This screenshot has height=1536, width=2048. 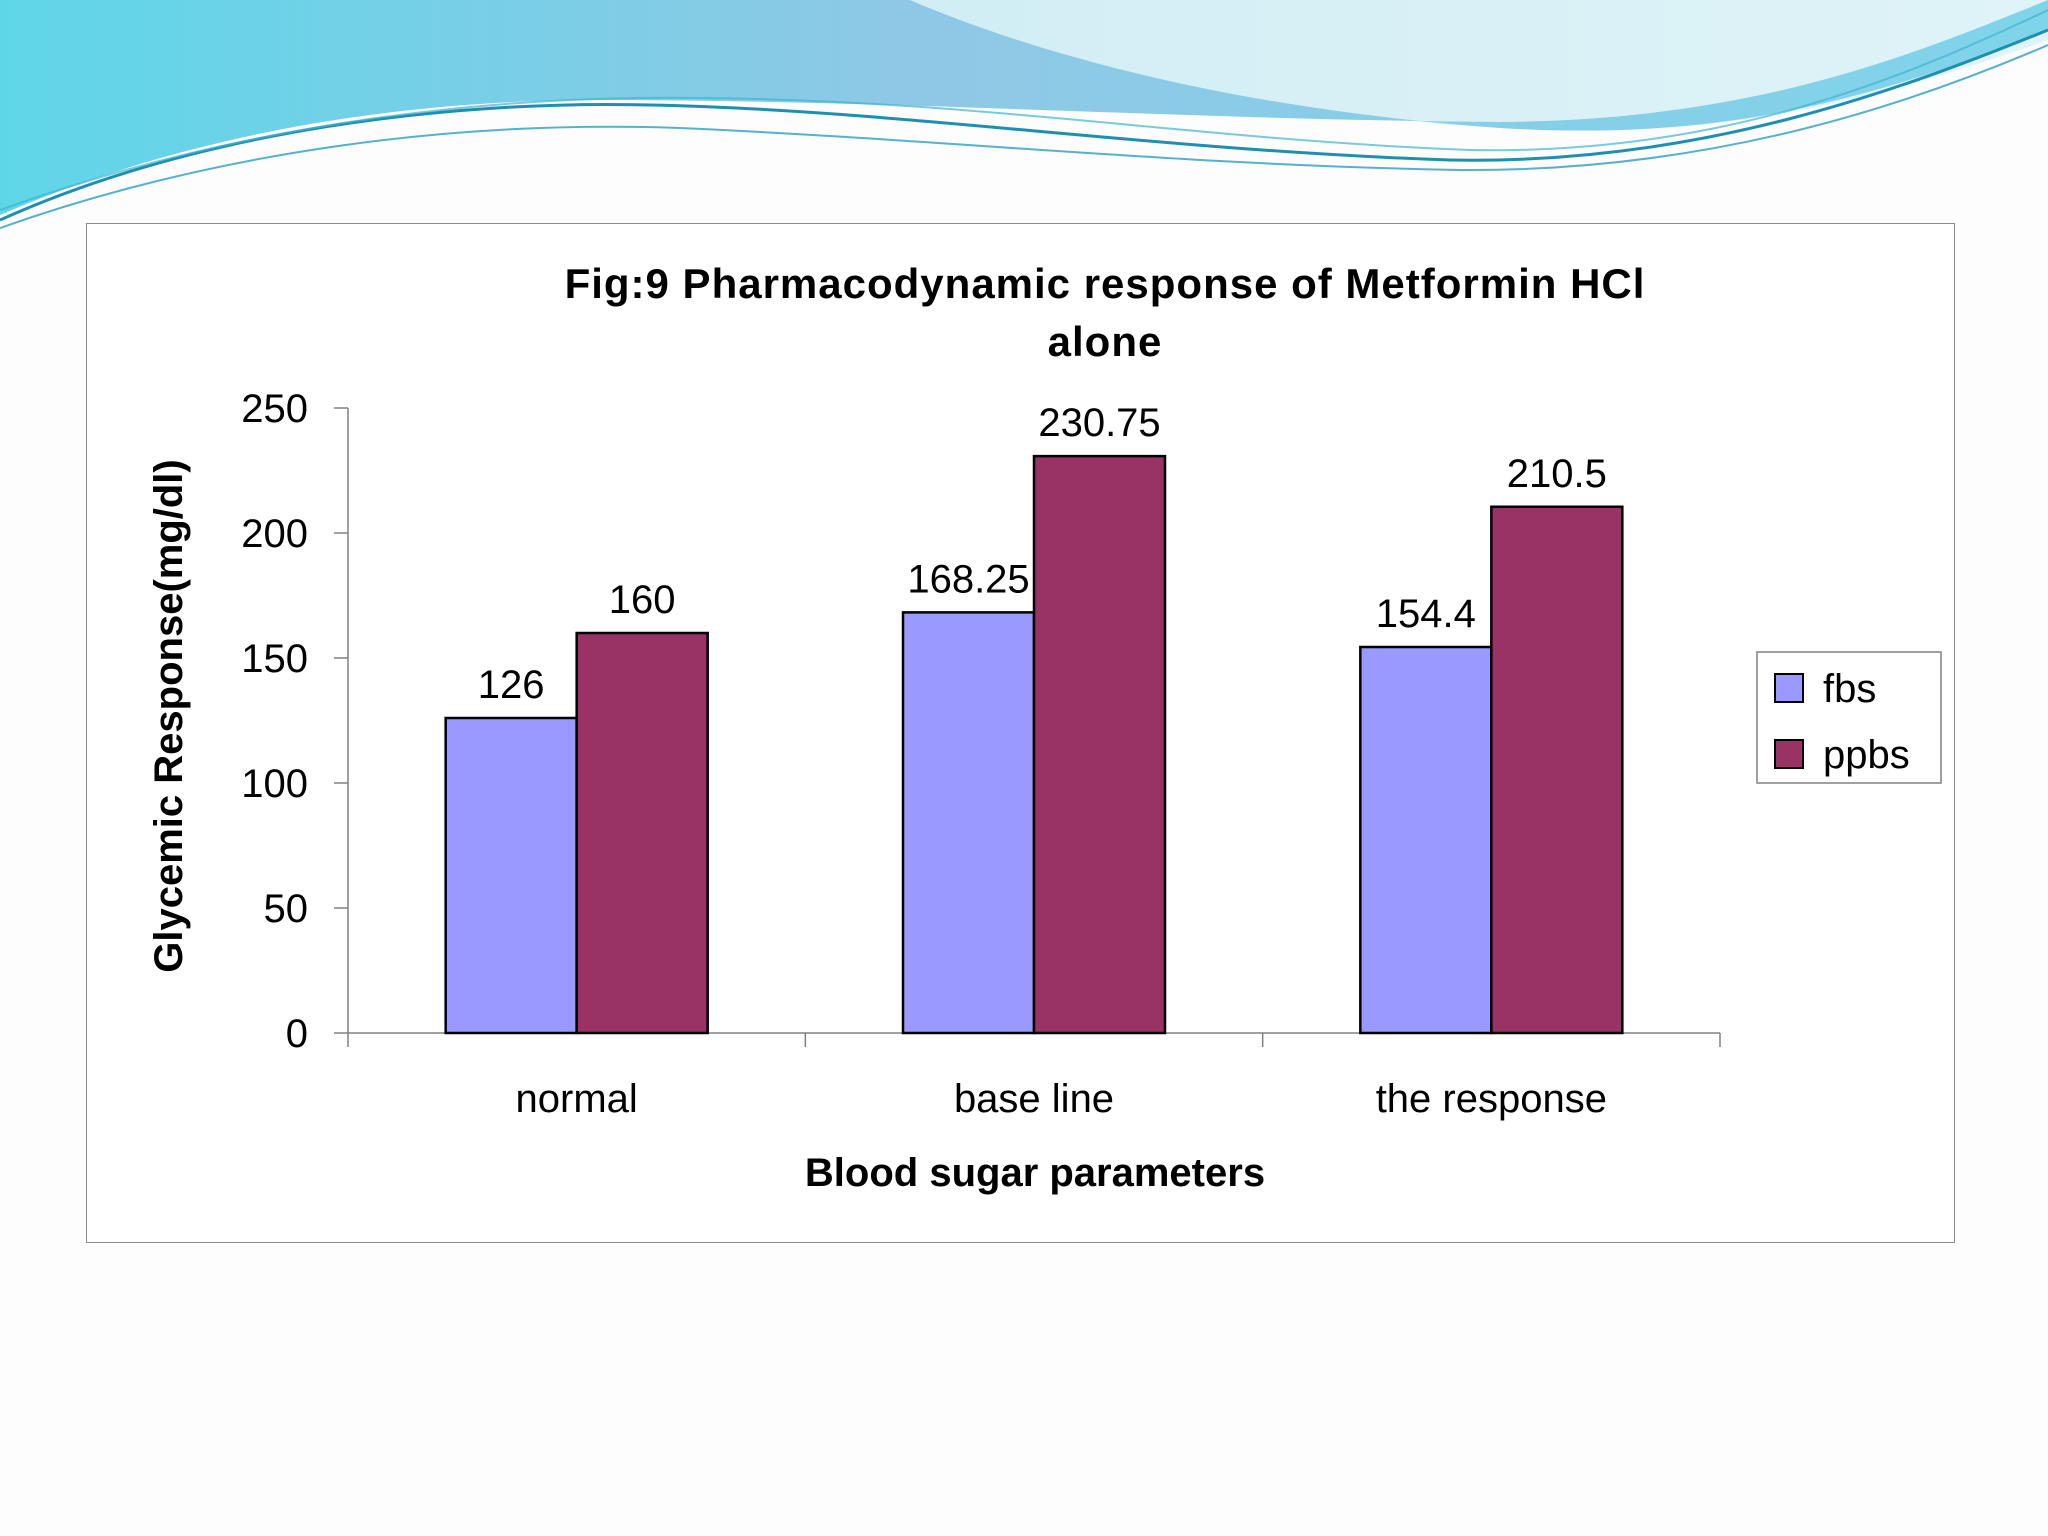 What do you see at coordinates (169, 715) in the screenshot?
I see `y-axis-title: Glycemic Response(mg/dl)` at bounding box center [169, 715].